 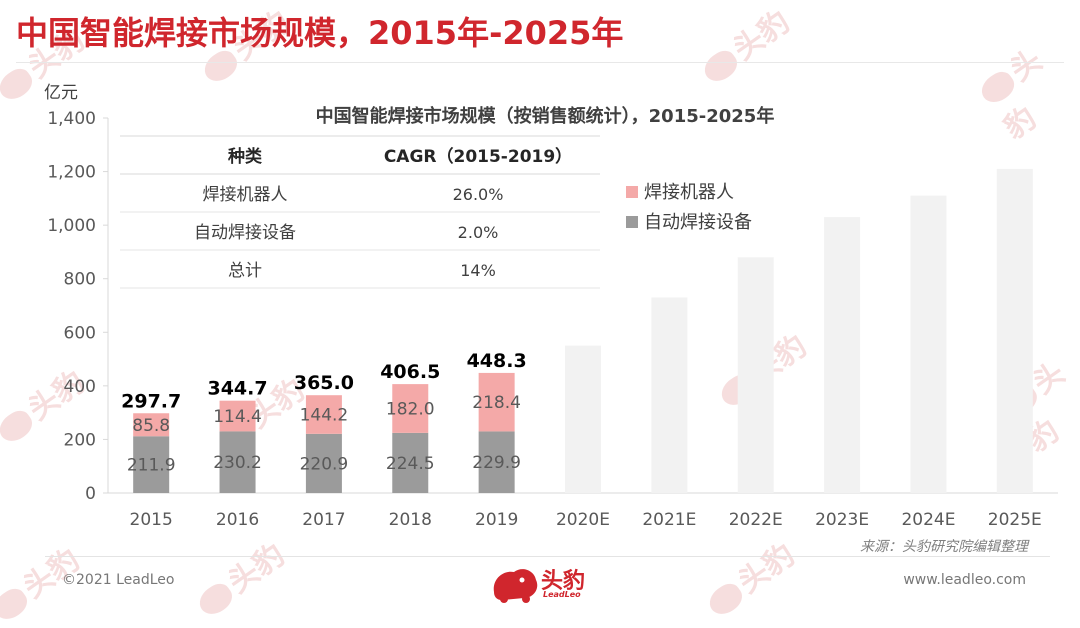 What do you see at coordinates (478, 194) in the screenshot?
I see `table-cell-cagr: 26.0%` at bounding box center [478, 194].